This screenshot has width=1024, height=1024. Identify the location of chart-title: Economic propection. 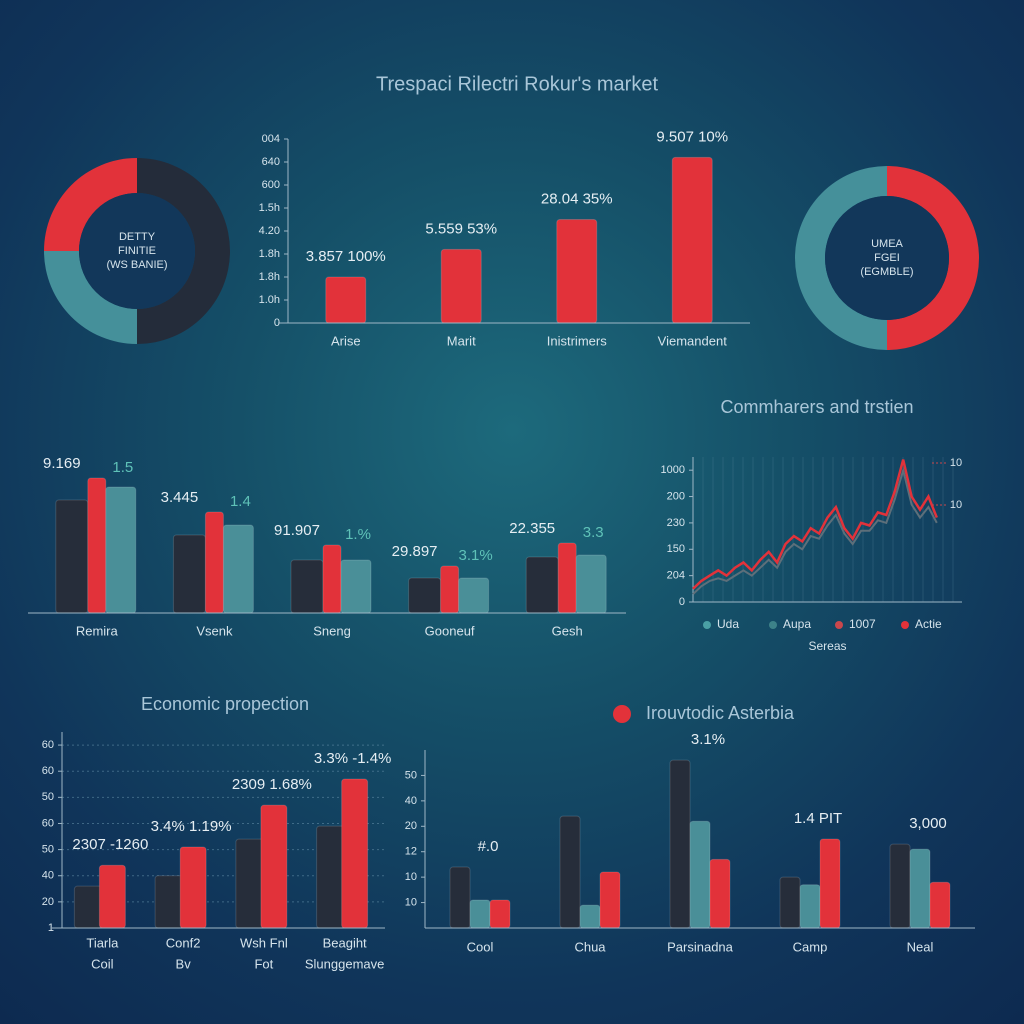
(225, 704).